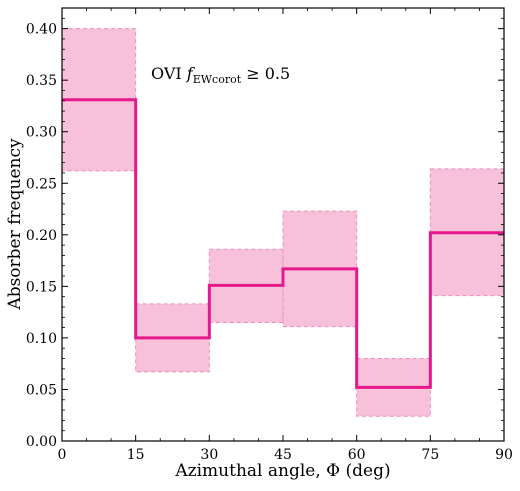 The image size is (520, 491). I want to click on annotation: OVI fEWcorot ≥ 0.5, so click(220, 75).